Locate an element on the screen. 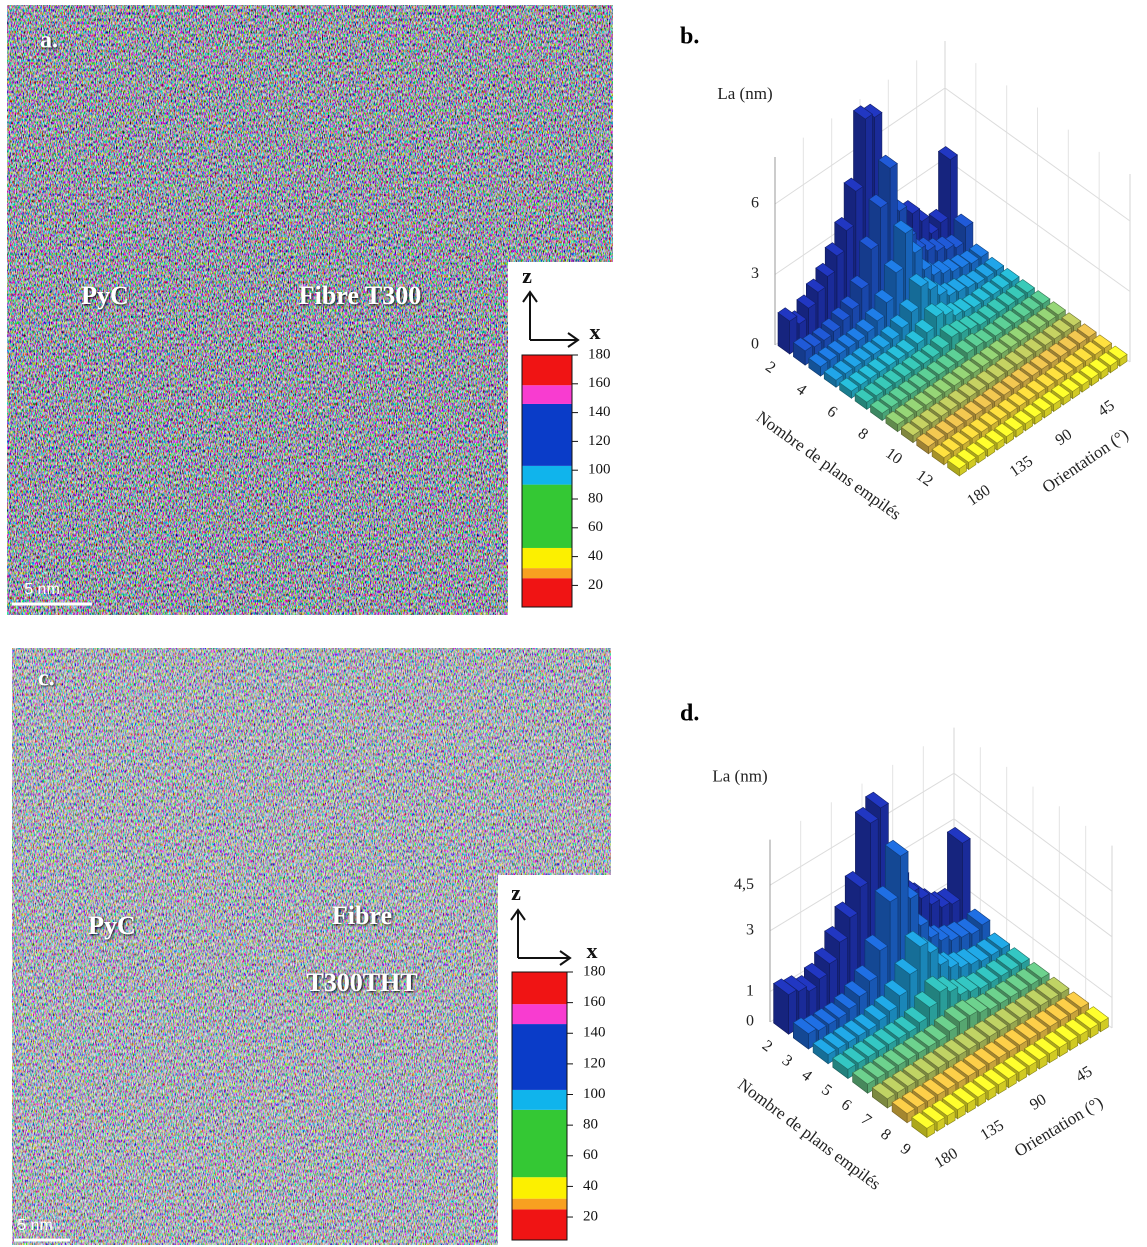 The image size is (1147, 1247). y-tick-label: 45 is located at coordinates (1106, 408).